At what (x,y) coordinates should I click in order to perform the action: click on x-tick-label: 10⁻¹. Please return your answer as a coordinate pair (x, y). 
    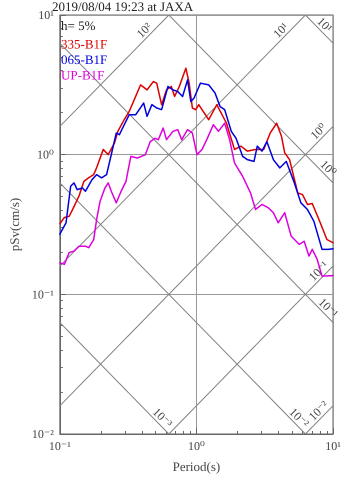
    Looking at the image, I should click on (60, 446).